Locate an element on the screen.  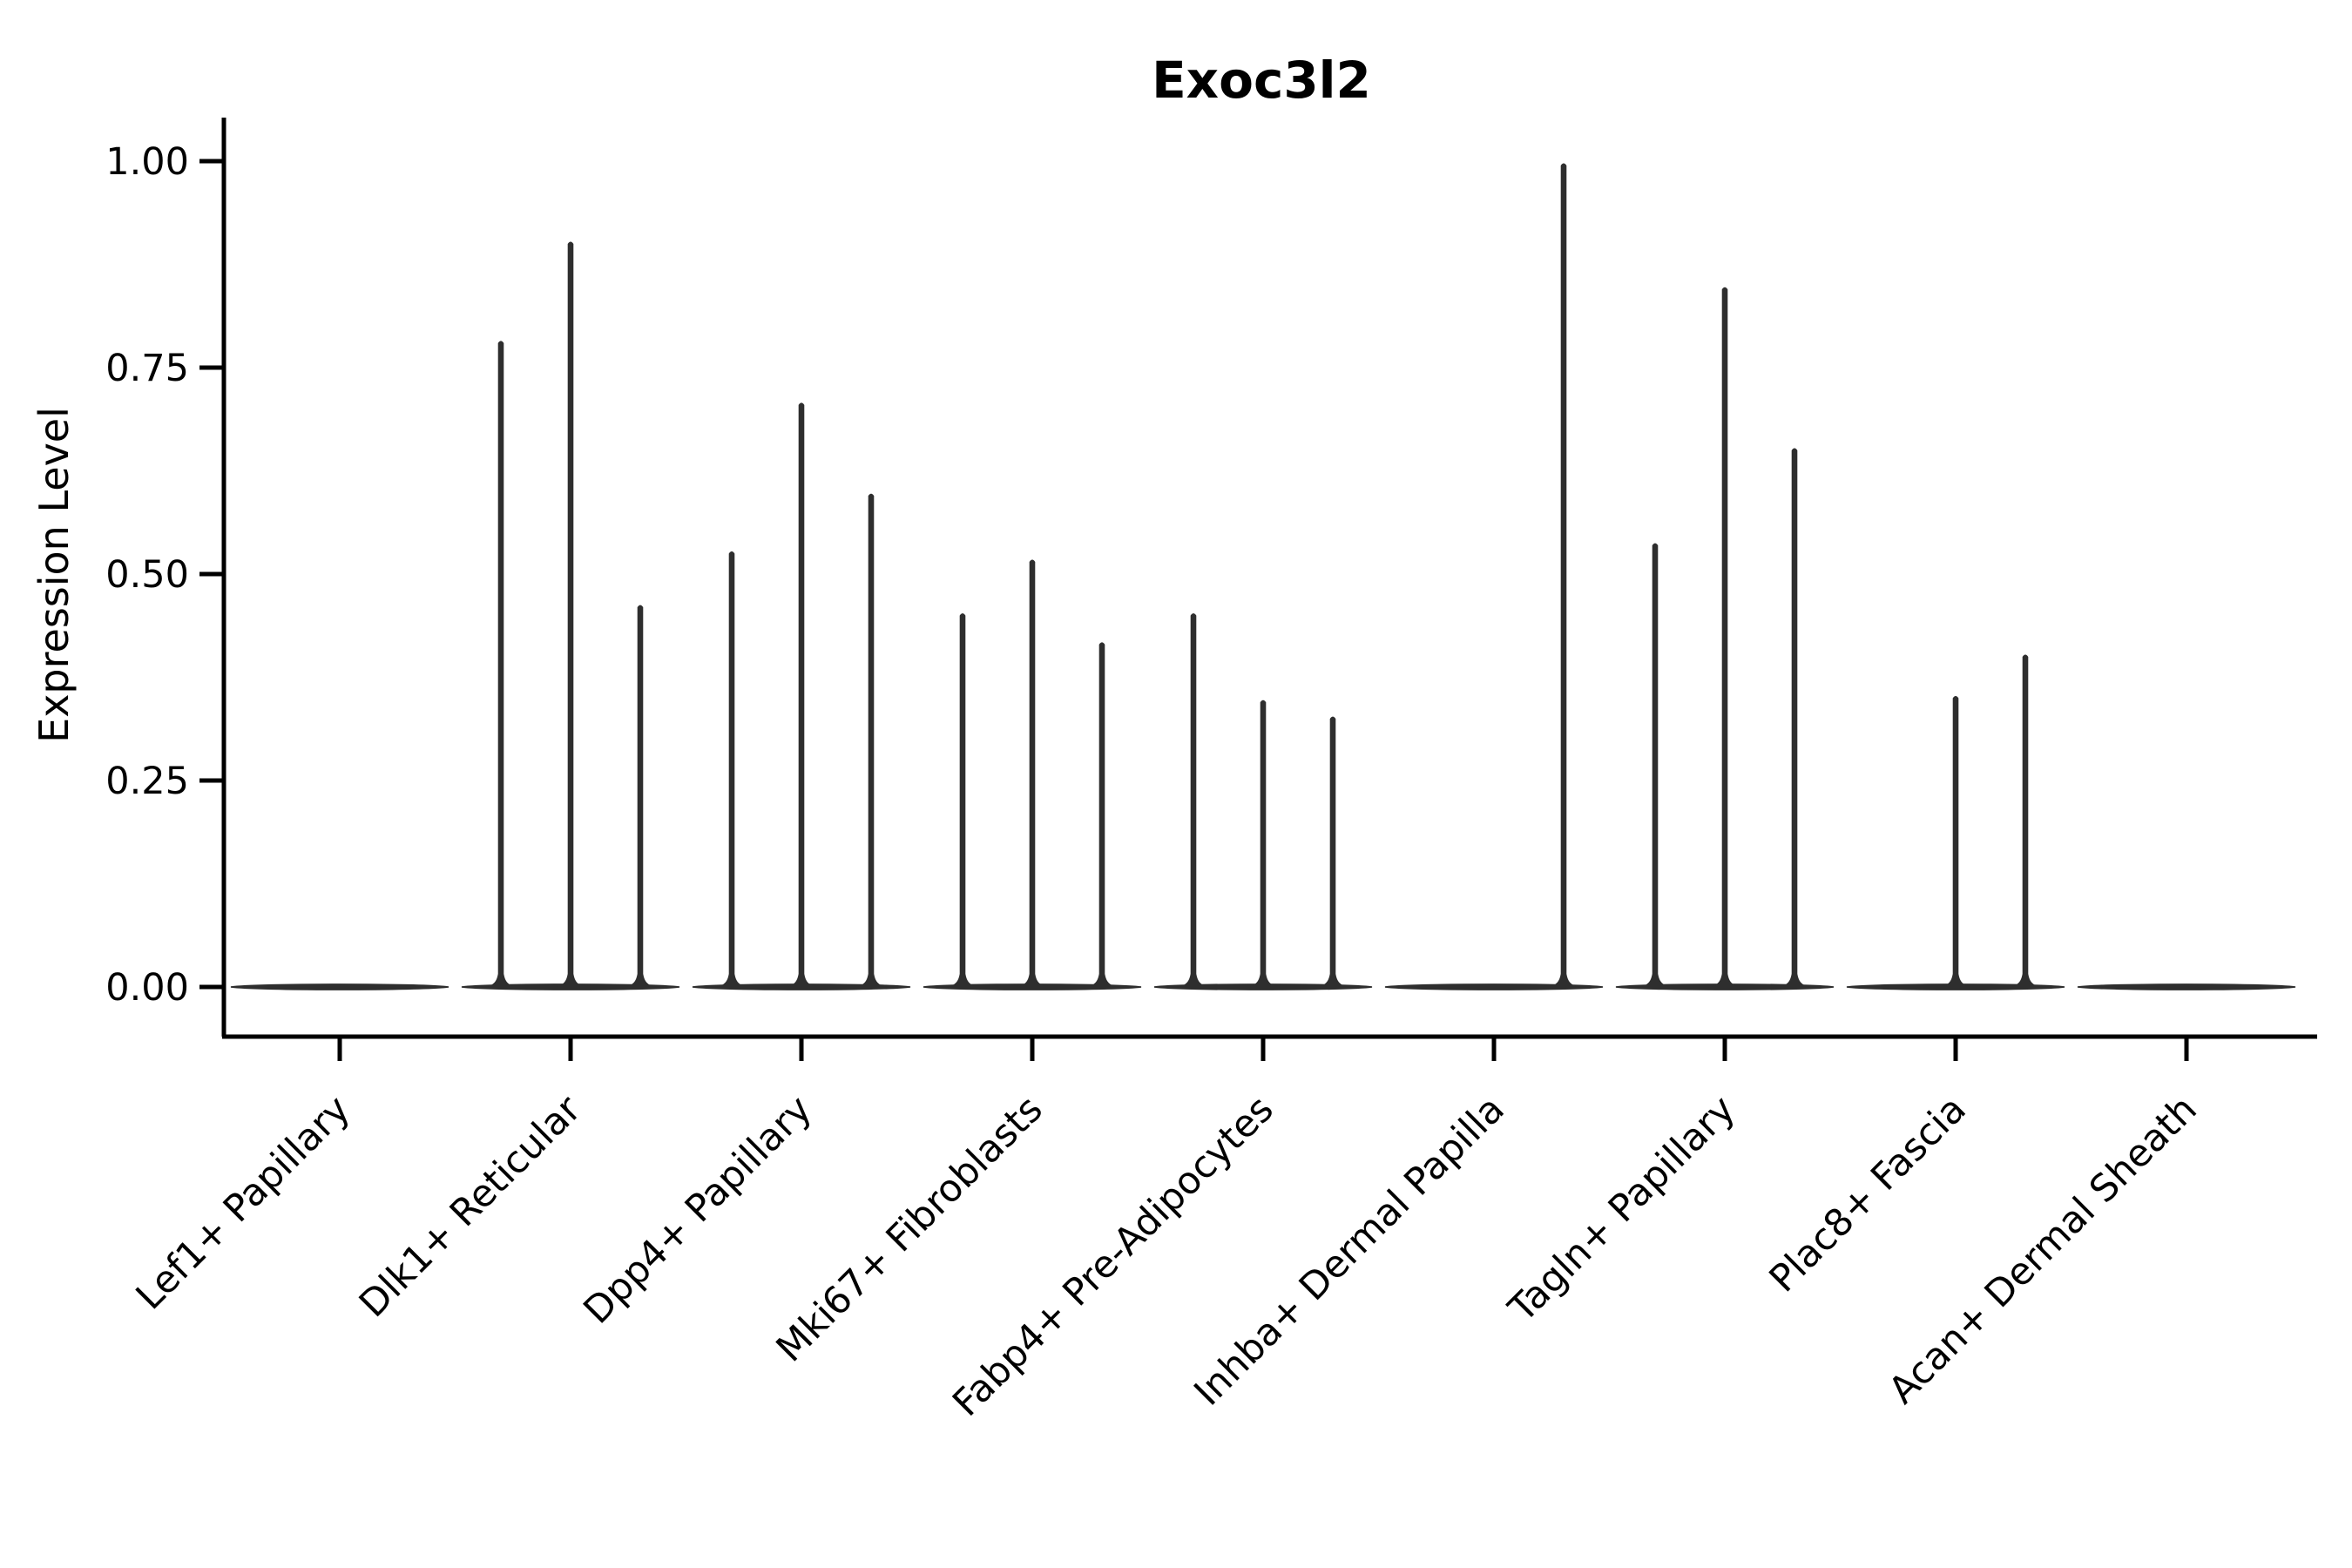
x-tick-label: Dlk1+ Reticular is located at coordinates (470, 1206).